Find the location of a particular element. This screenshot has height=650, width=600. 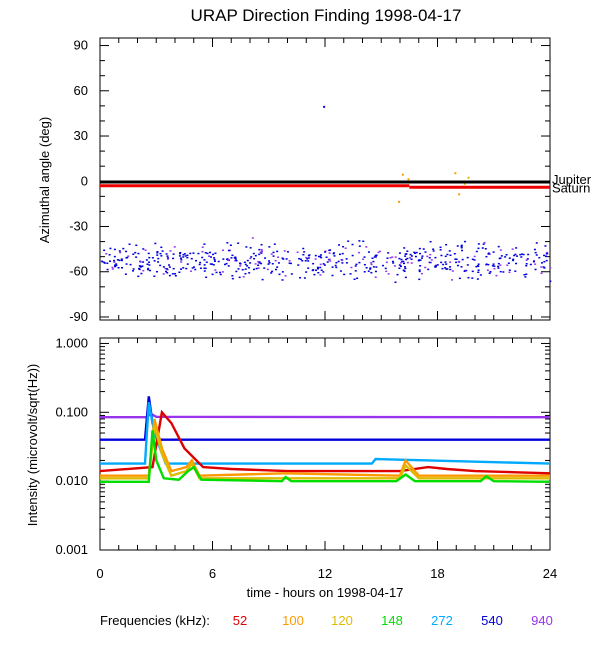

y-tick-label: 0 is located at coordinates (84, 180).